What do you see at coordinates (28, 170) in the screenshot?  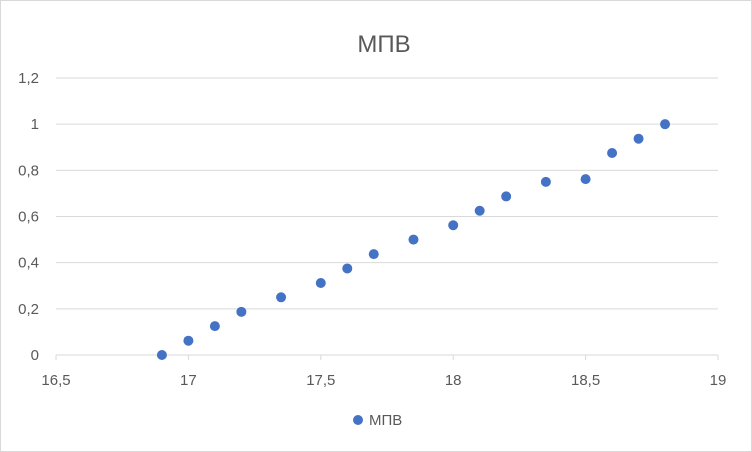 I see `y-tick-label: 0,8` at bounding box center [28, 170].